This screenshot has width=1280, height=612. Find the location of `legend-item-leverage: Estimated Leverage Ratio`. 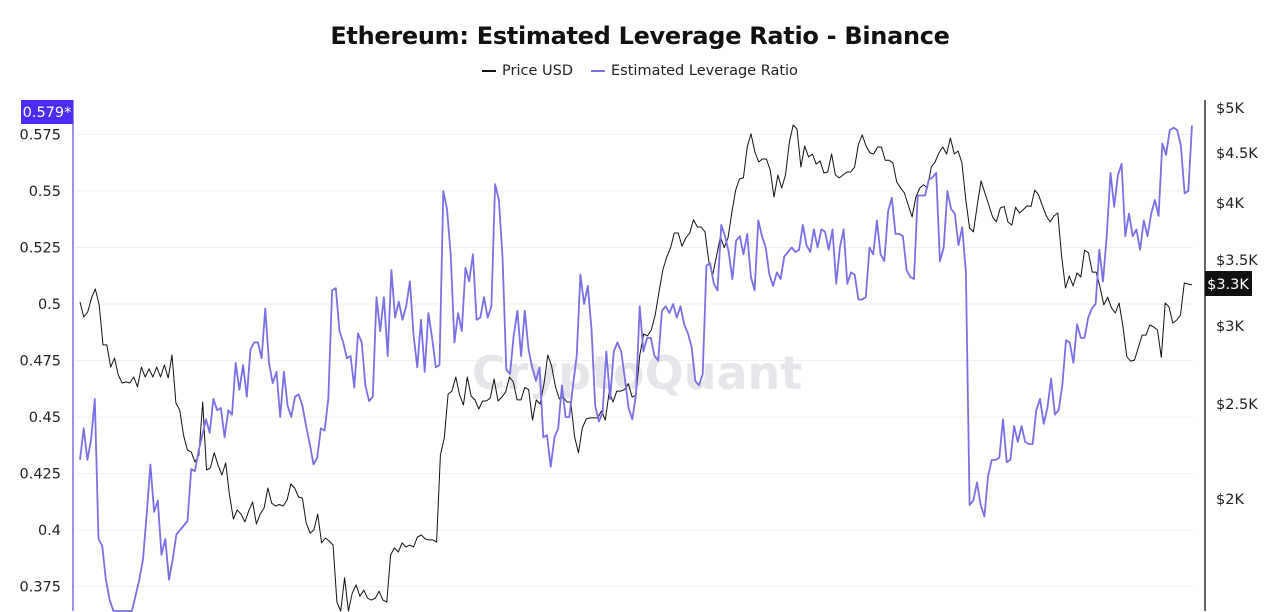

legend-item-leverage: Estimated Leverage Ratio is located at coordinates (694, 71).